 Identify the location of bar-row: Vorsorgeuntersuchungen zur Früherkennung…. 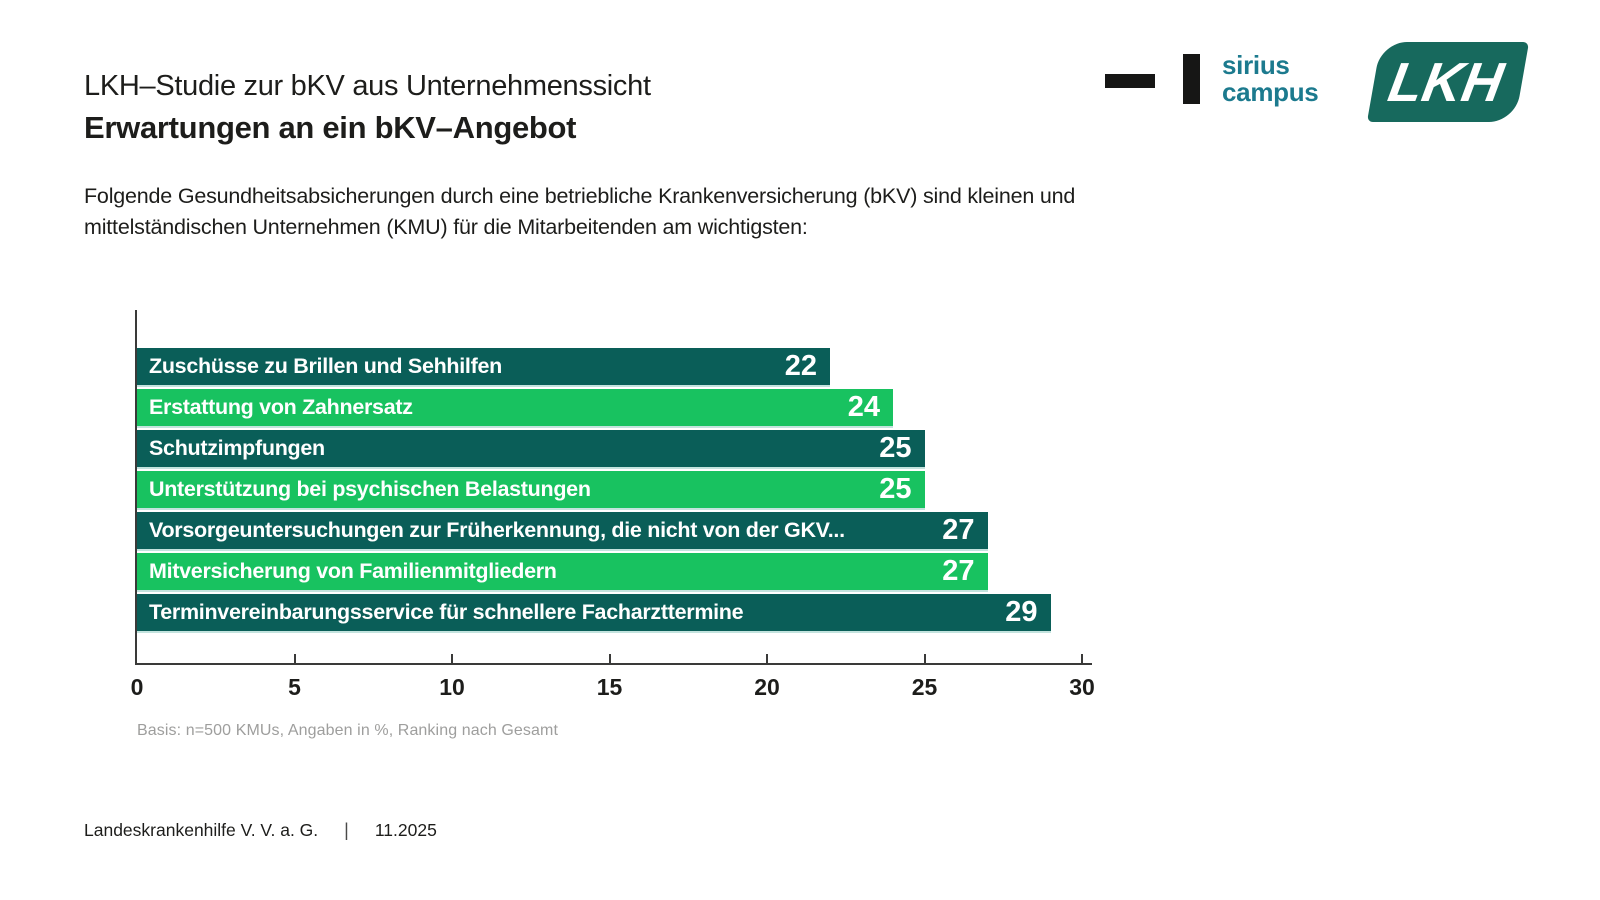
(594, 530).